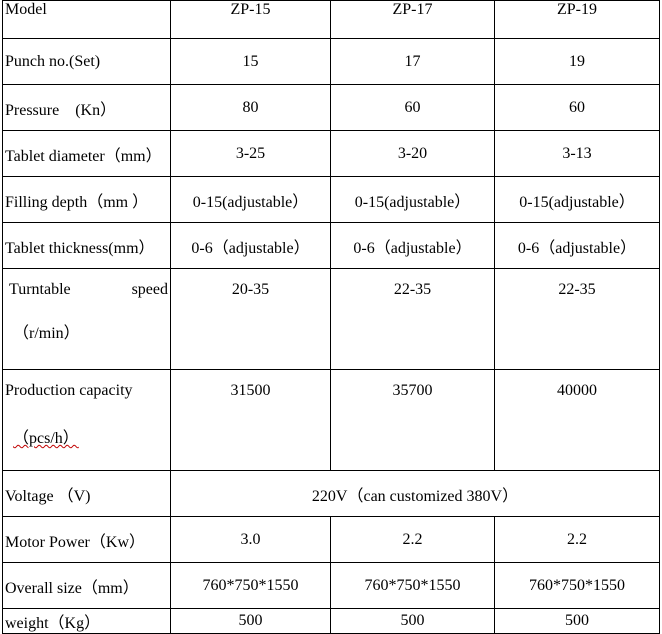 This screenshot has width=662, height=634. Describe the element at coordinates (46, 438) in the screenshot. I see `row-label-unit: （pcs/h）` at that location.